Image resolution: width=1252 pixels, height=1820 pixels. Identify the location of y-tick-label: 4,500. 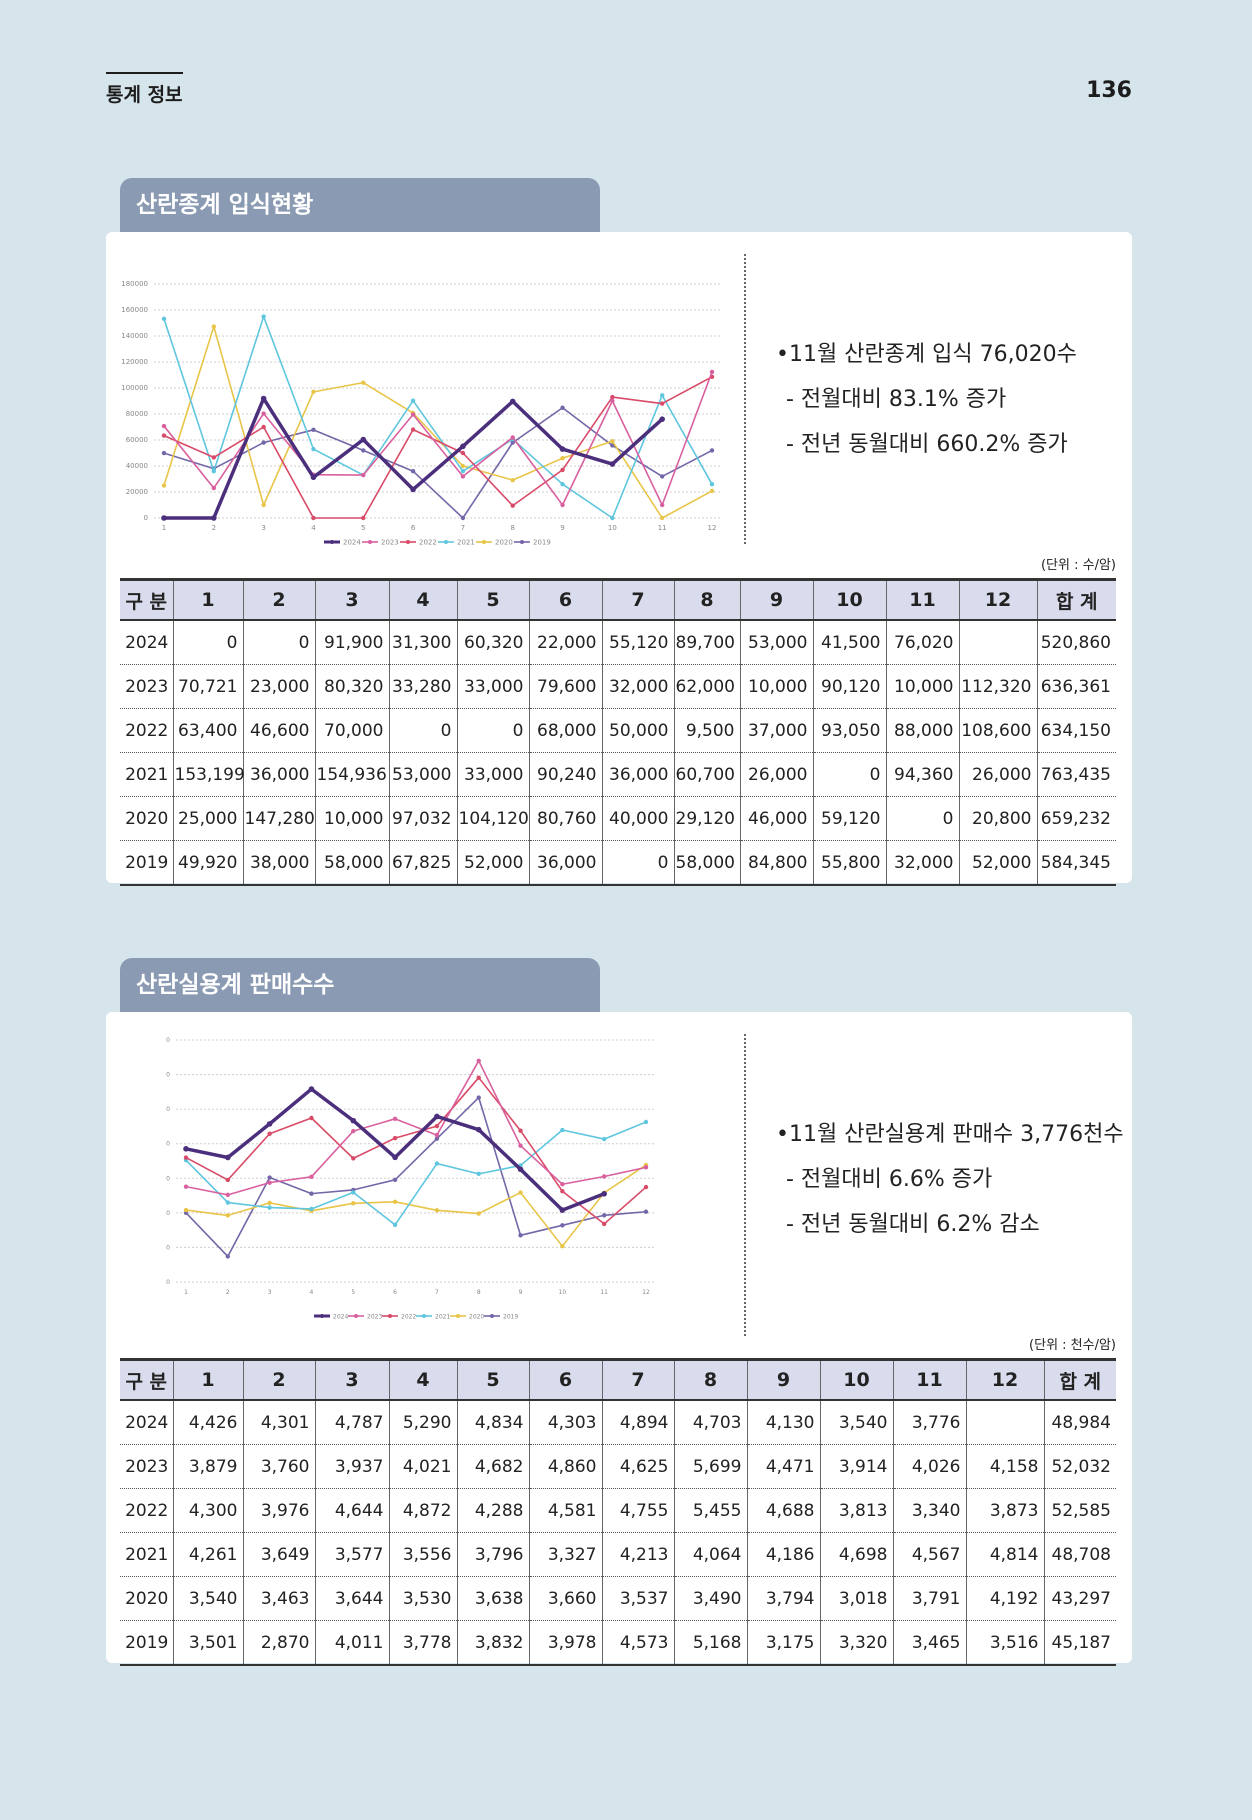
(168, 1144).